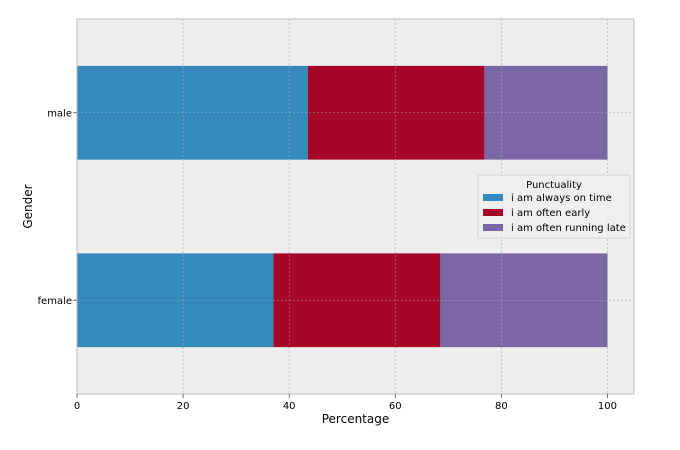  What do you see at coordinates (356, 419) in the screenshot?
I see `x-axis-label: Percentage` at bounding box center [356, 419].